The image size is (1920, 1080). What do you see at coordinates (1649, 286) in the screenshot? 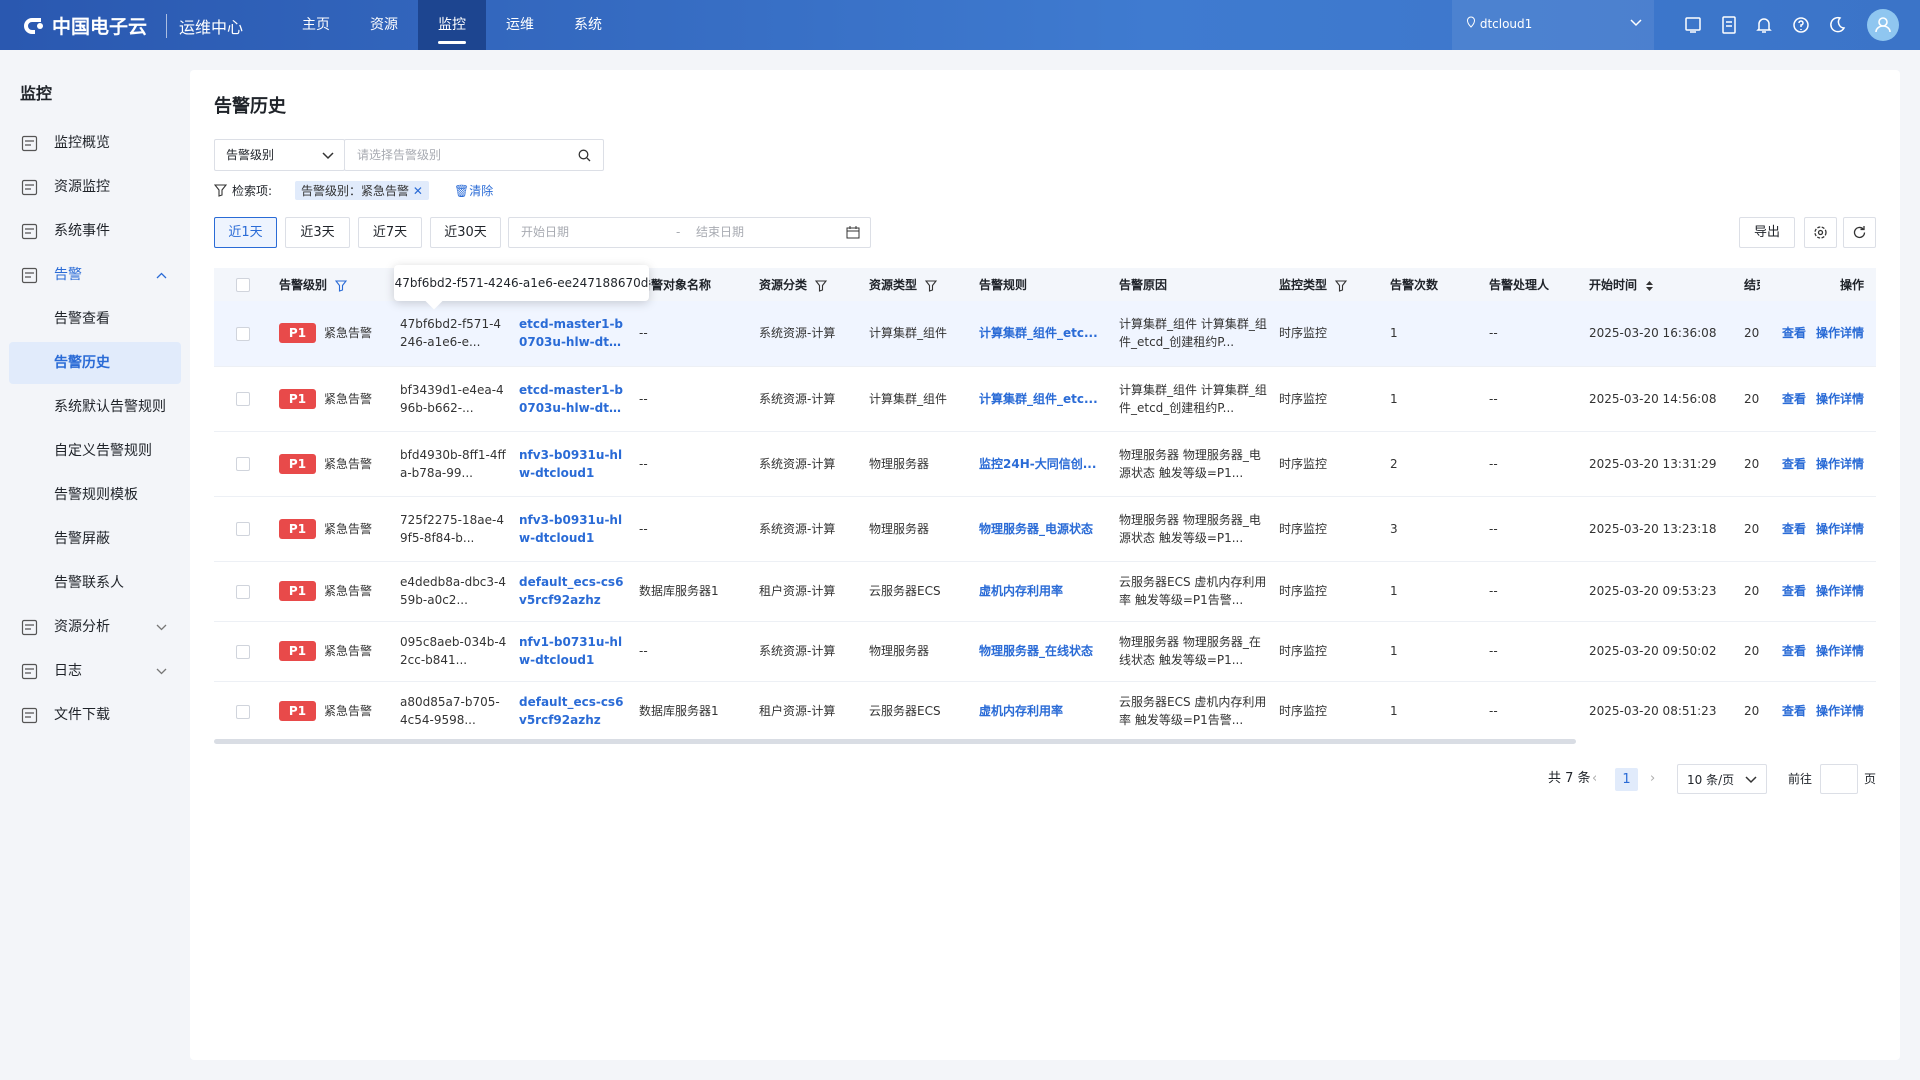
I see `sort-icon` at bounding box center [1649, 286].